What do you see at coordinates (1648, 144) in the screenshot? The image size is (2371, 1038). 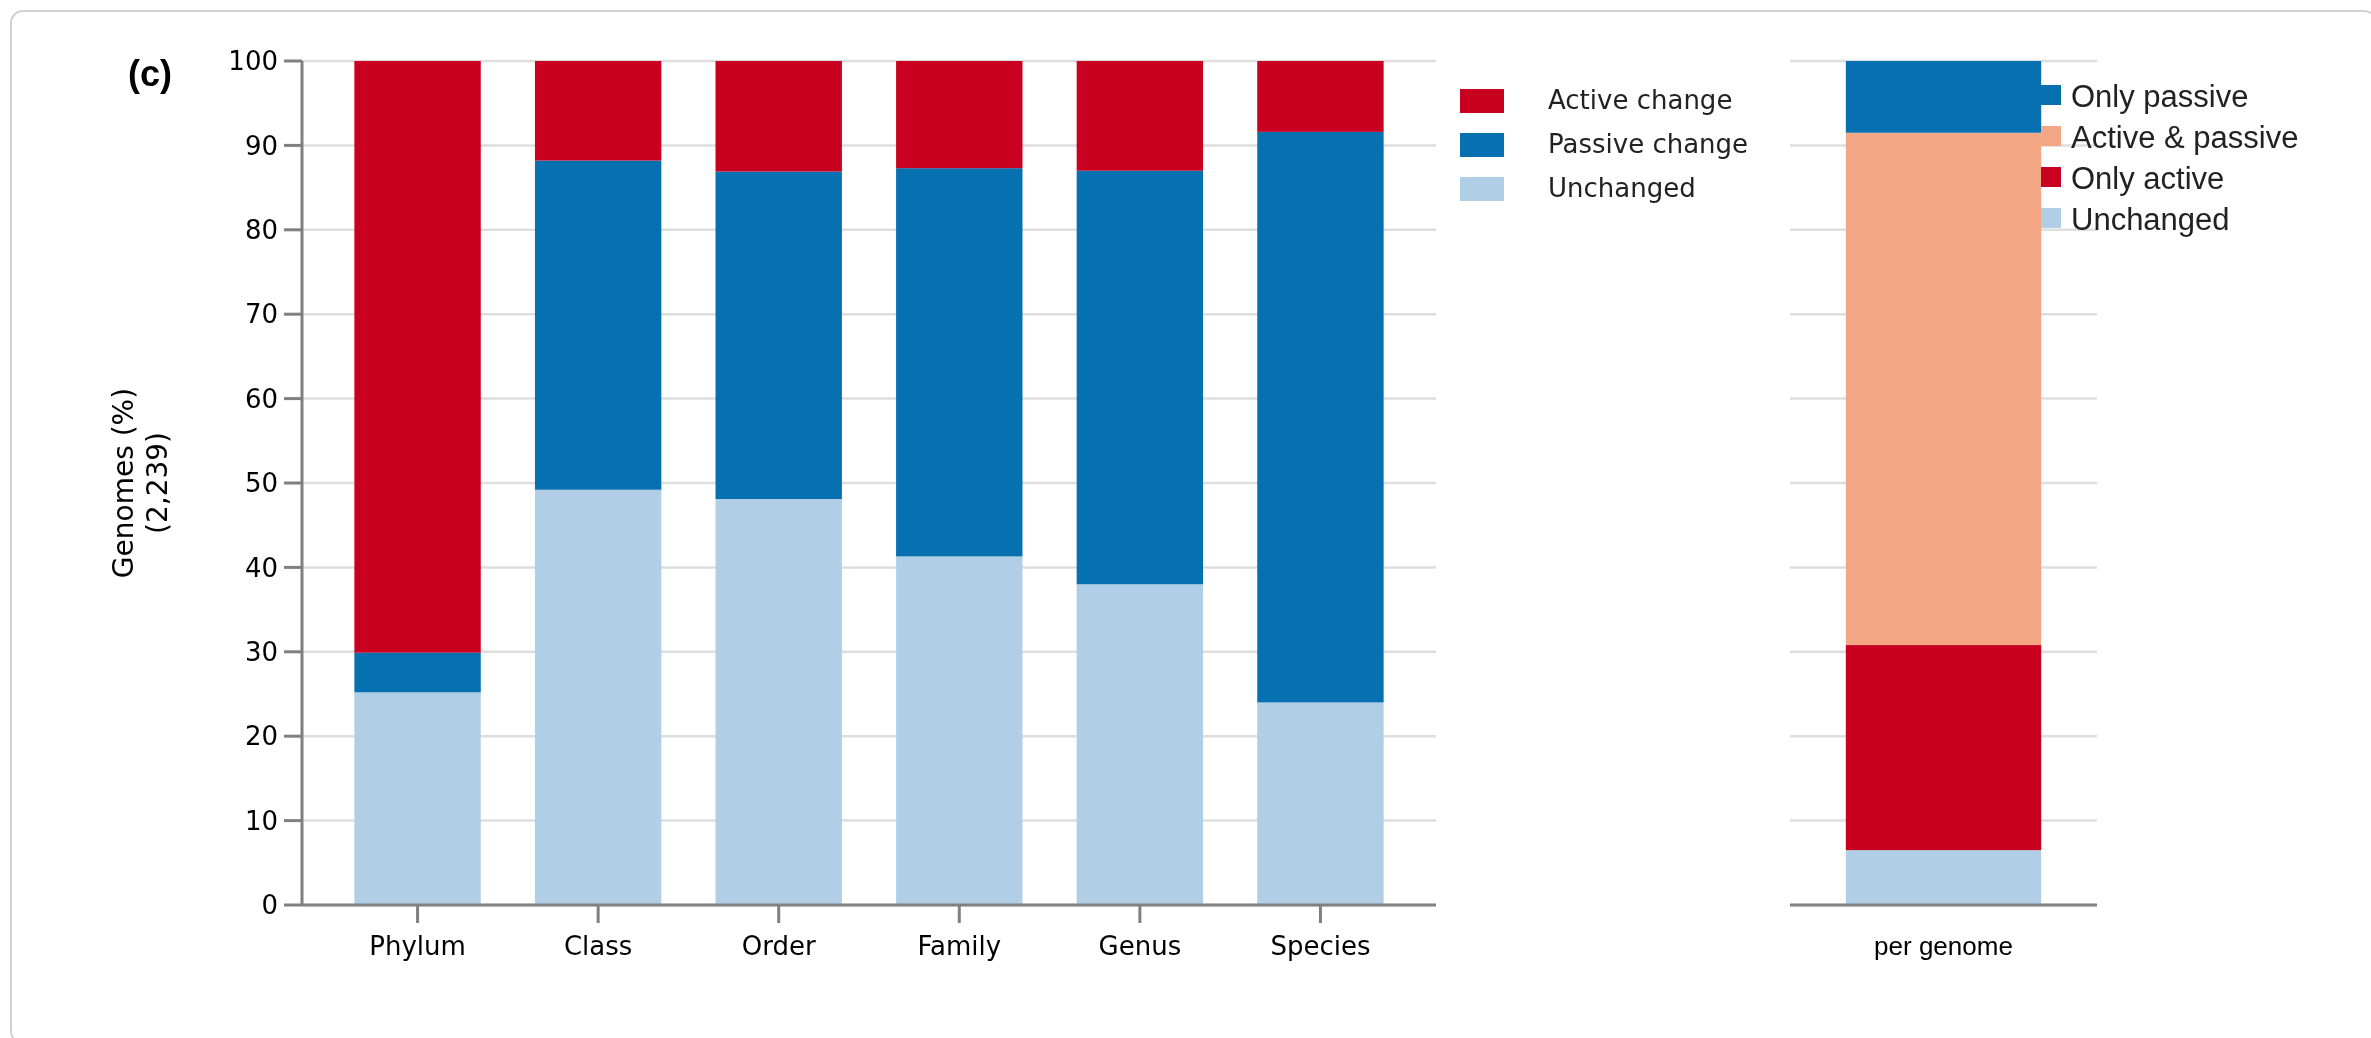 I see `legend-label: Passive change` at bounding box center [1648, 144].